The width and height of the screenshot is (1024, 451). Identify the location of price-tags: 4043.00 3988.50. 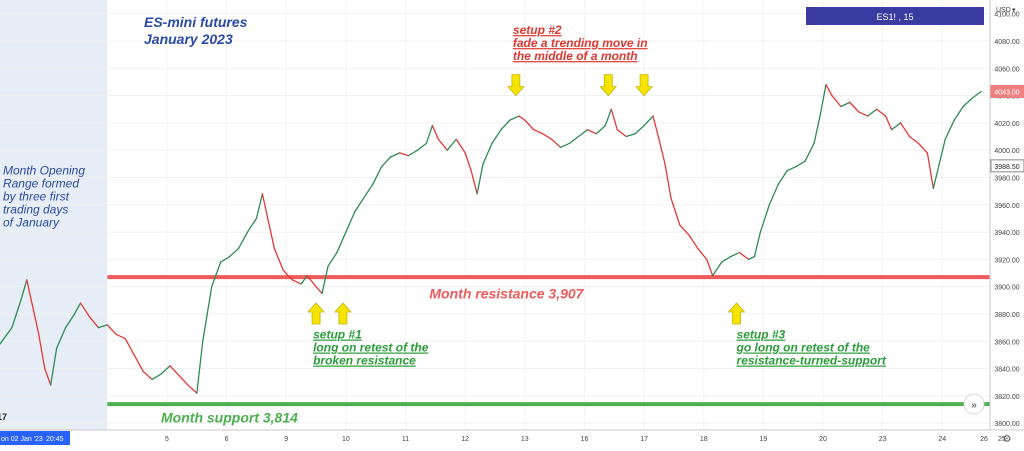
(1007, 128).